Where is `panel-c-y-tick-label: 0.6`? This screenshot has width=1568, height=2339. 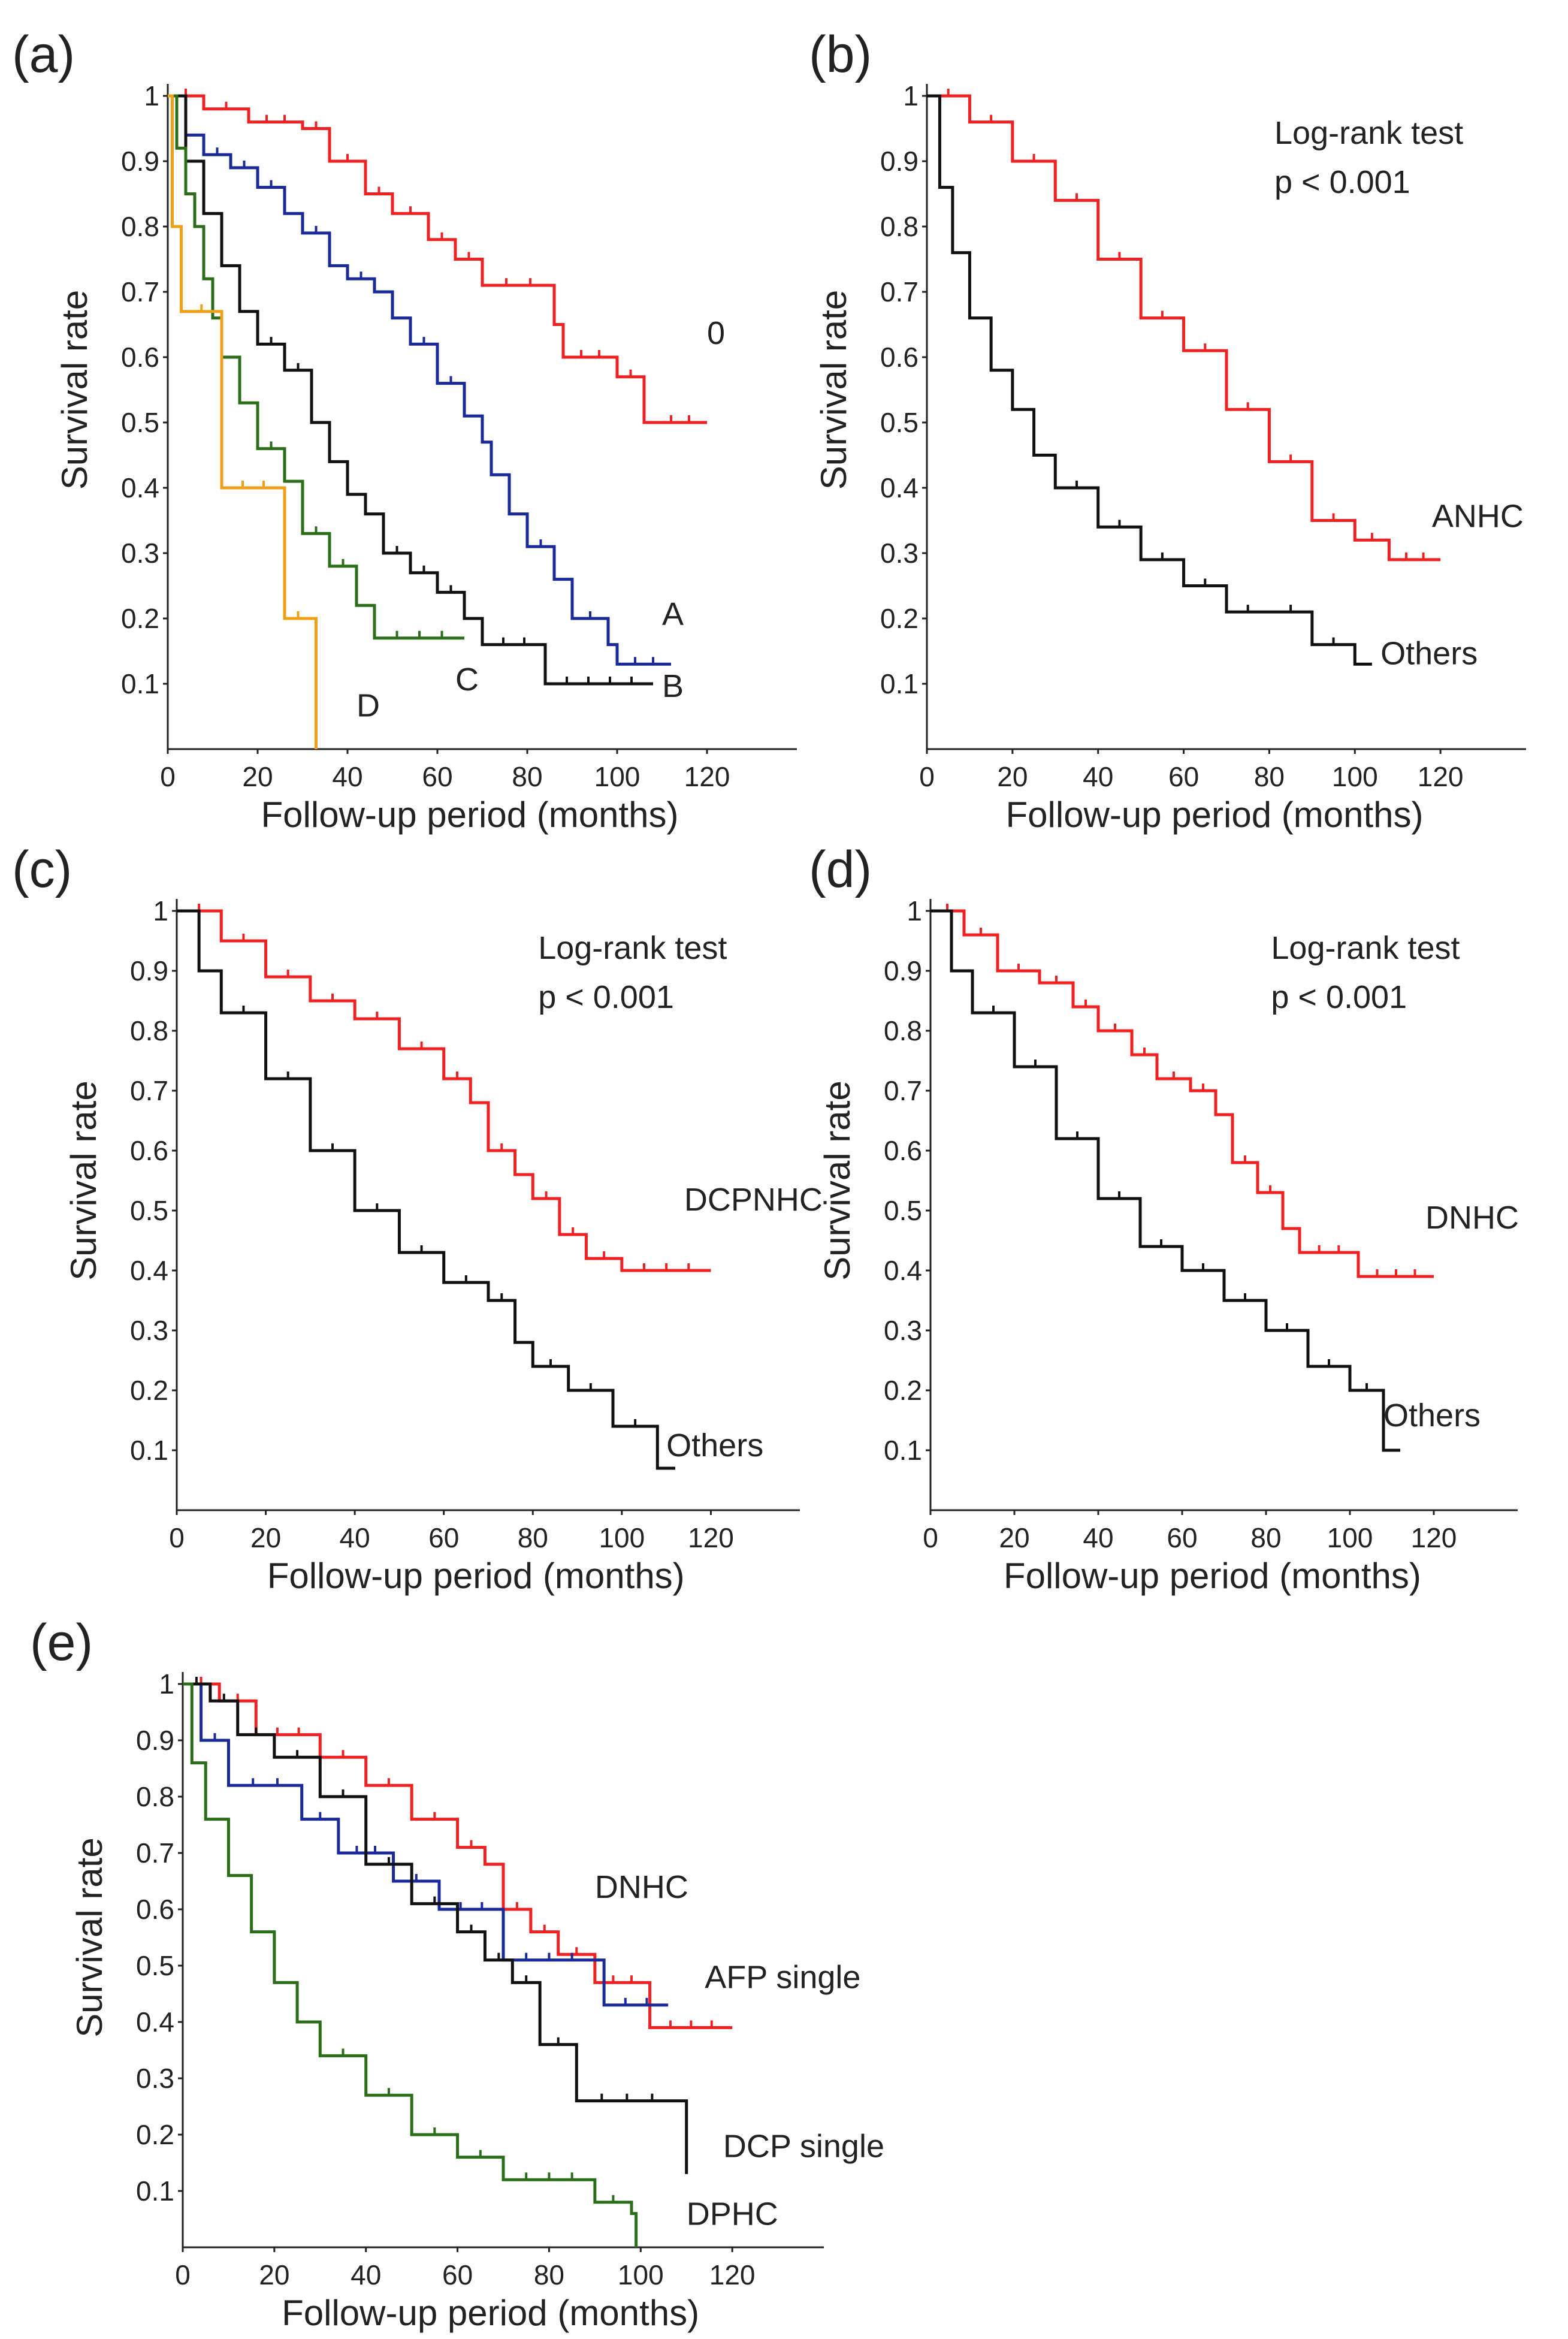
panel-c-y-tick-label: 0.6 is located at coordinates (149, 1150).